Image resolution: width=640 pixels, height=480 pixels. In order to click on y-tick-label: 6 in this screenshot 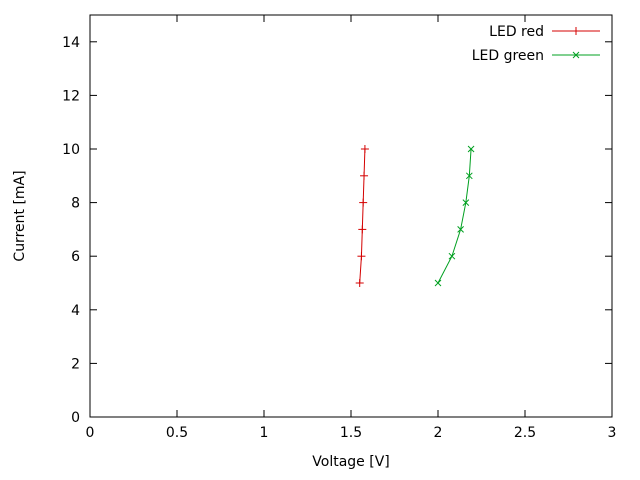, I will do `click(75, 257)`.